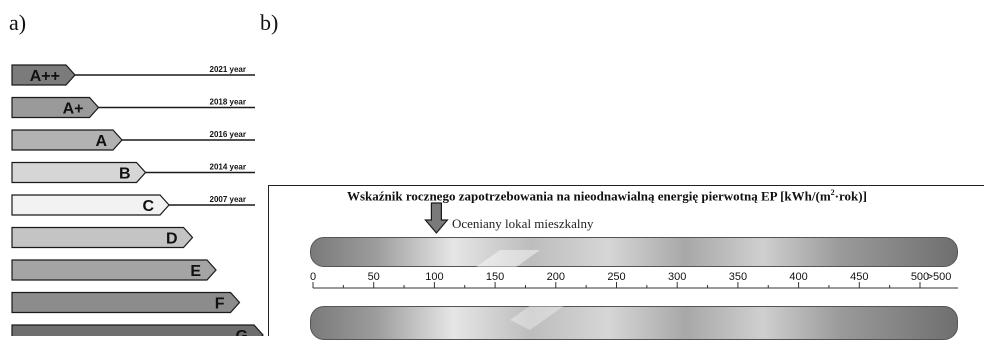  I want to click on energy-class-aplus: A+ 2018 year, so click(133, 107).